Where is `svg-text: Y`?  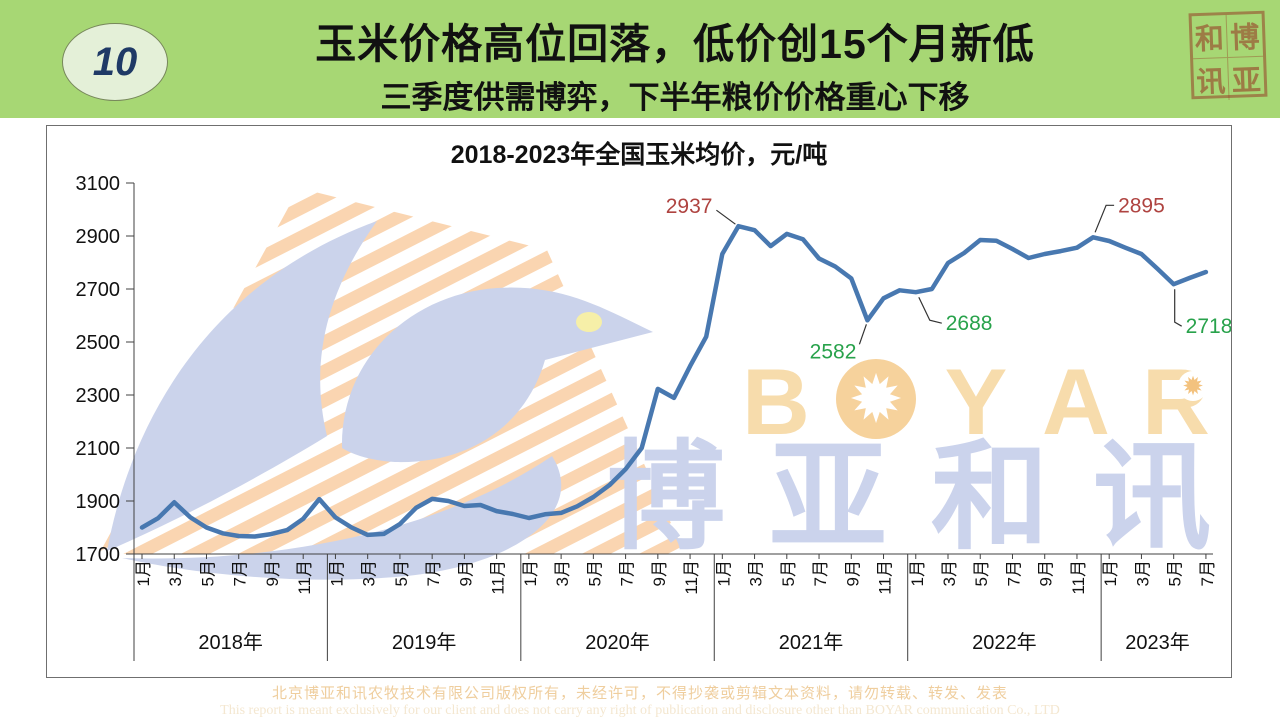 svg-text: Y is located at coordinates (976, 401).